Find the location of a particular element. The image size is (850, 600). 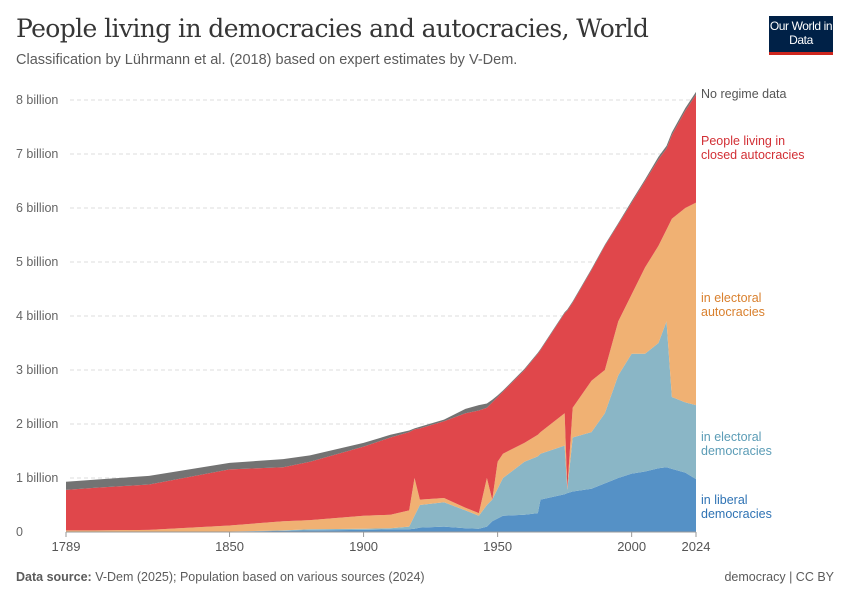

y-tick-label: 7 billion is located at coordinates (37, 154).